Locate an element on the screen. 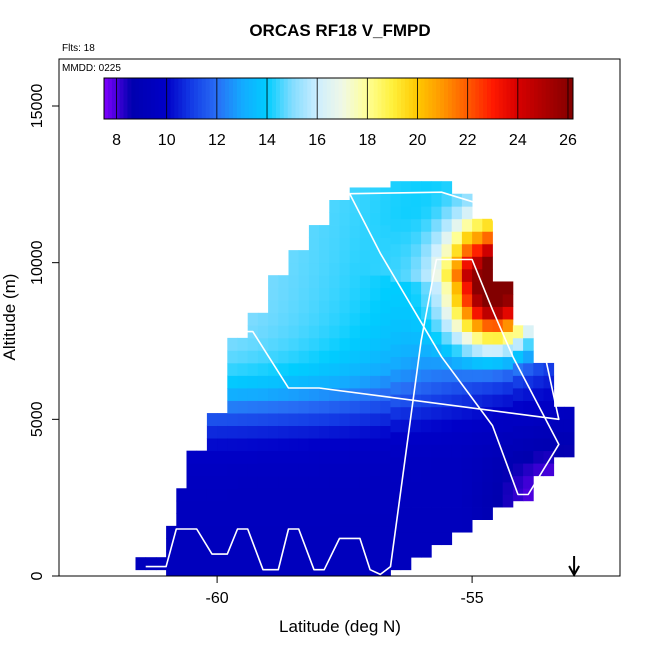  y-axis: 0 5000 10000 15000 is located at coordinates (44, 332).